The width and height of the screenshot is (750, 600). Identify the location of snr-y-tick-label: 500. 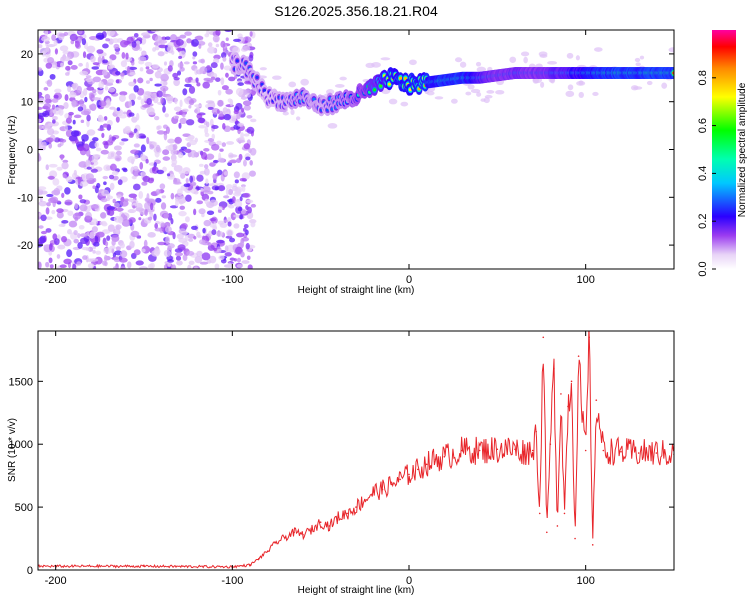
(24, 508).